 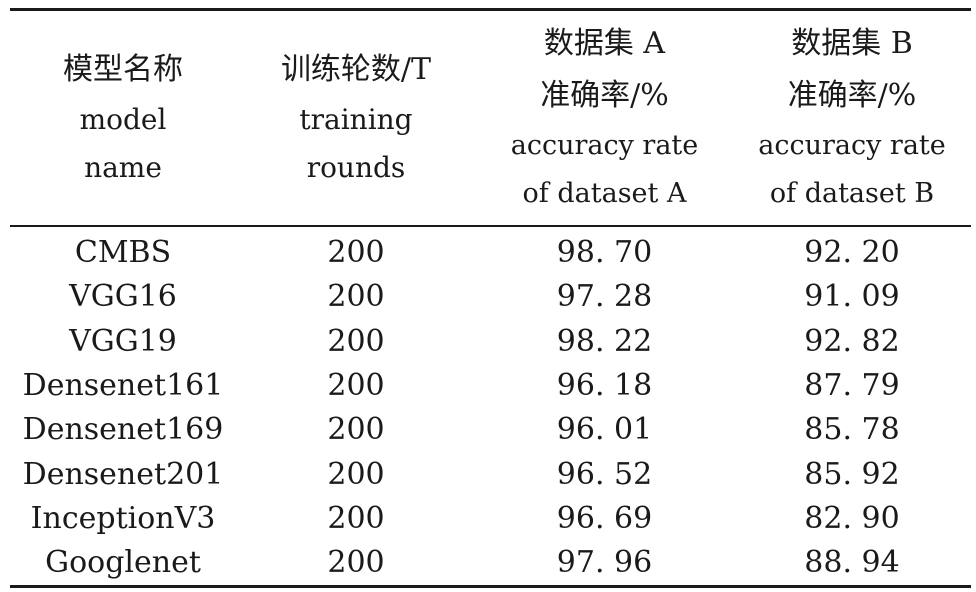 What do you see at coordinates (604, 563) in the screenshot?
I see `cell-accuracy-a: 97. 96` at bounding box center [604, 563].